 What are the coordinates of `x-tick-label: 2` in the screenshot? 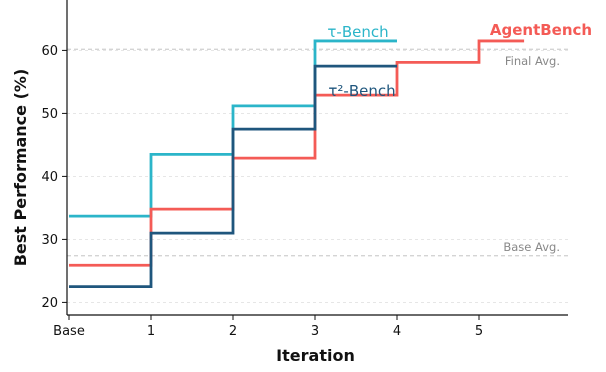 It's located at (233, 331).